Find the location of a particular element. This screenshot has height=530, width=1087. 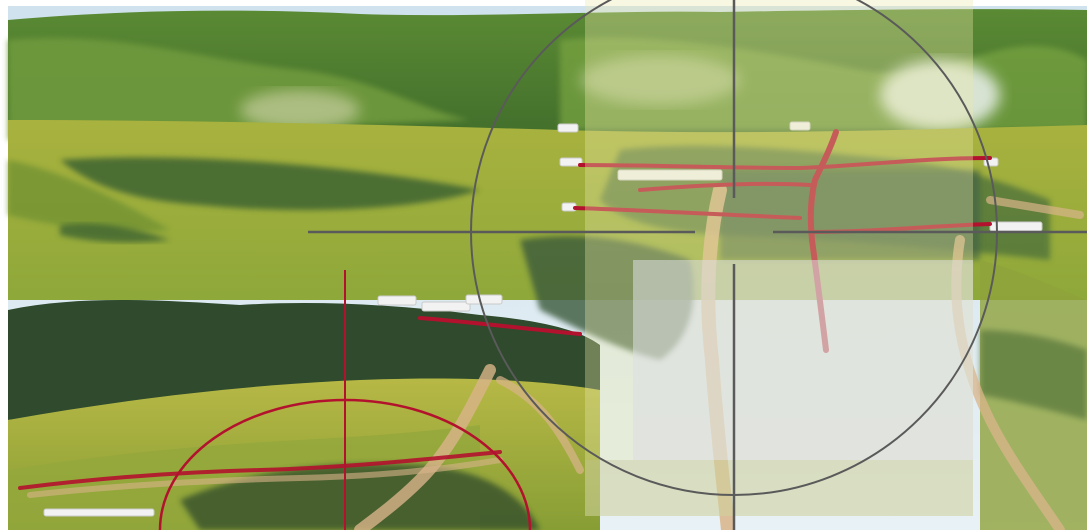

forest-belt is located at coordinates (304, 360).